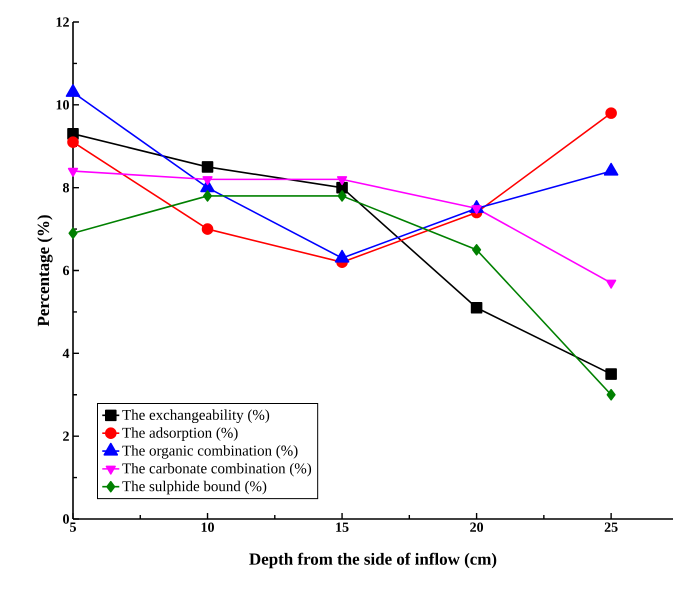  I want to click on y-tick-label: 2, so click(66, 436).